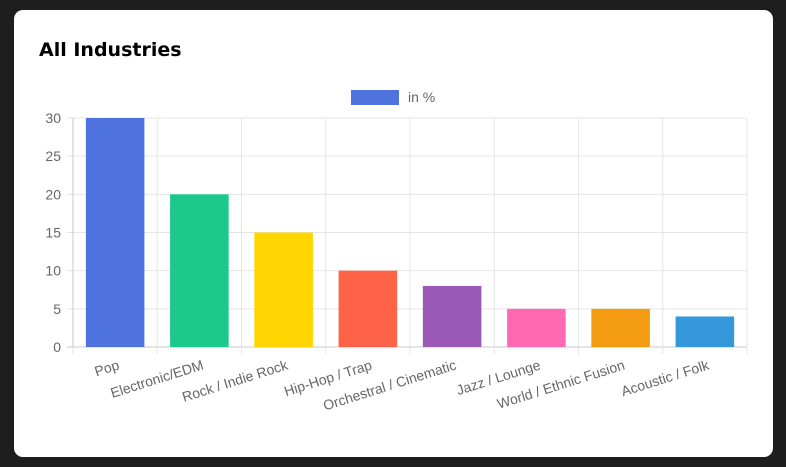 The height and width of the screenshot is (467, 786). I want to click on chart-title: All Industries, so click(110, 50).